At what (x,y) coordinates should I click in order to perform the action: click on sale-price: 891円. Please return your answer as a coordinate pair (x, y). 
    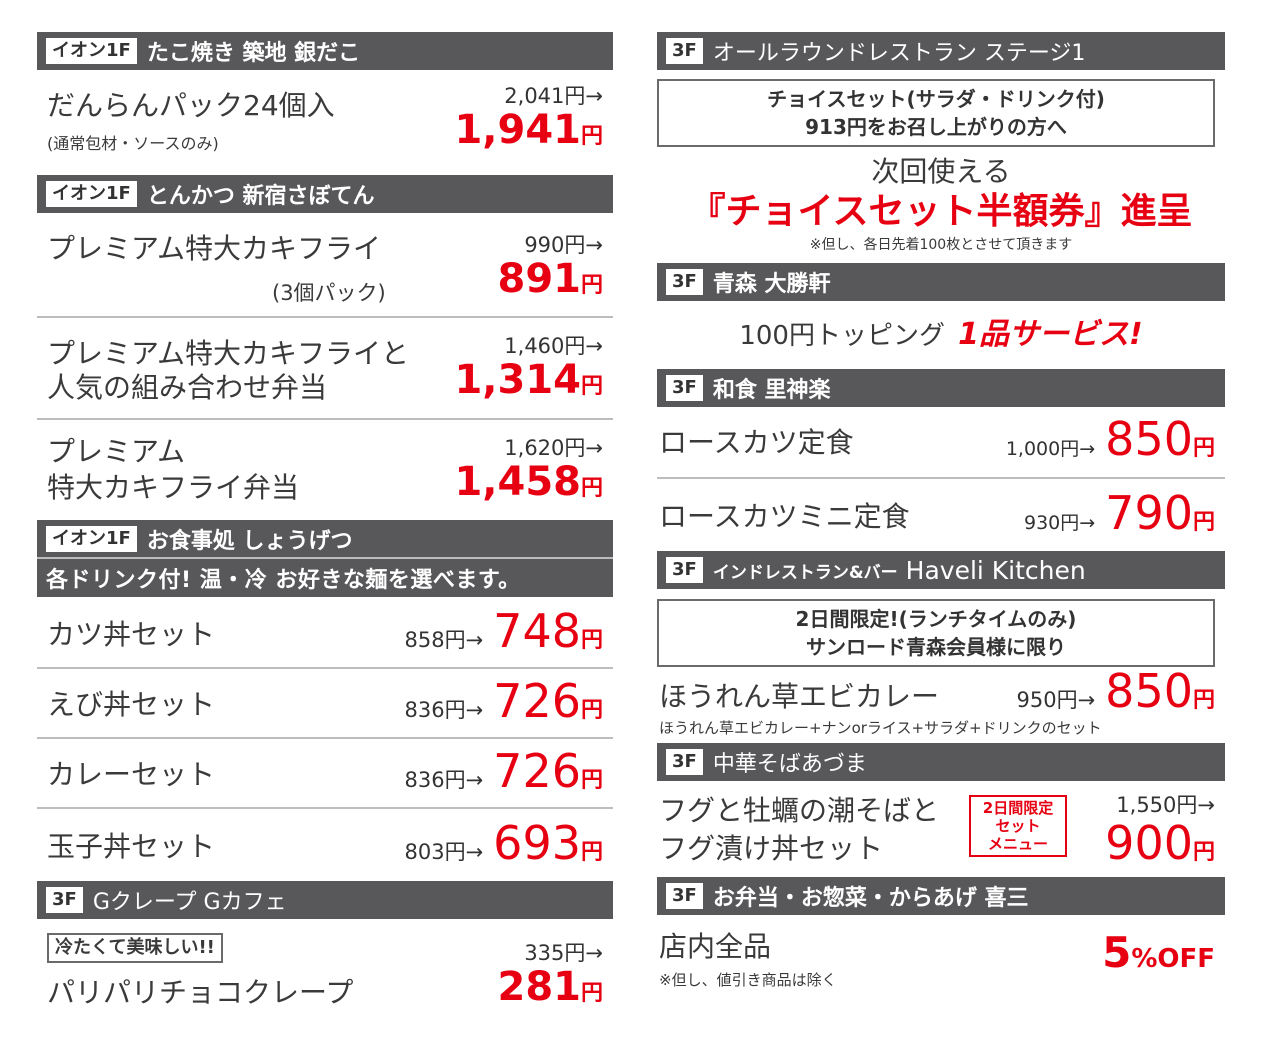
    Looking at the image, I should click on (550, 282).